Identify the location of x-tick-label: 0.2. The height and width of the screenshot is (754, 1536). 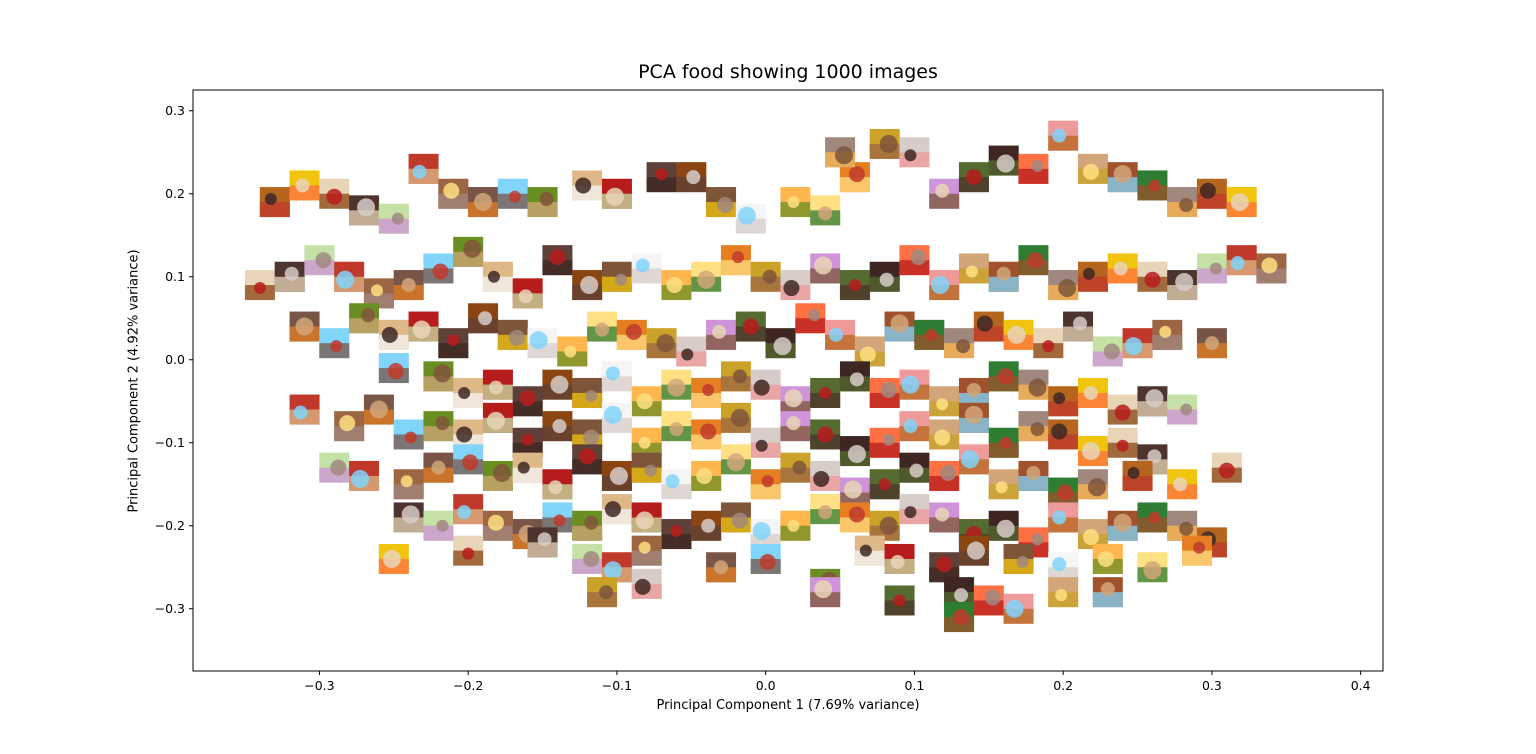
(1063, 685).